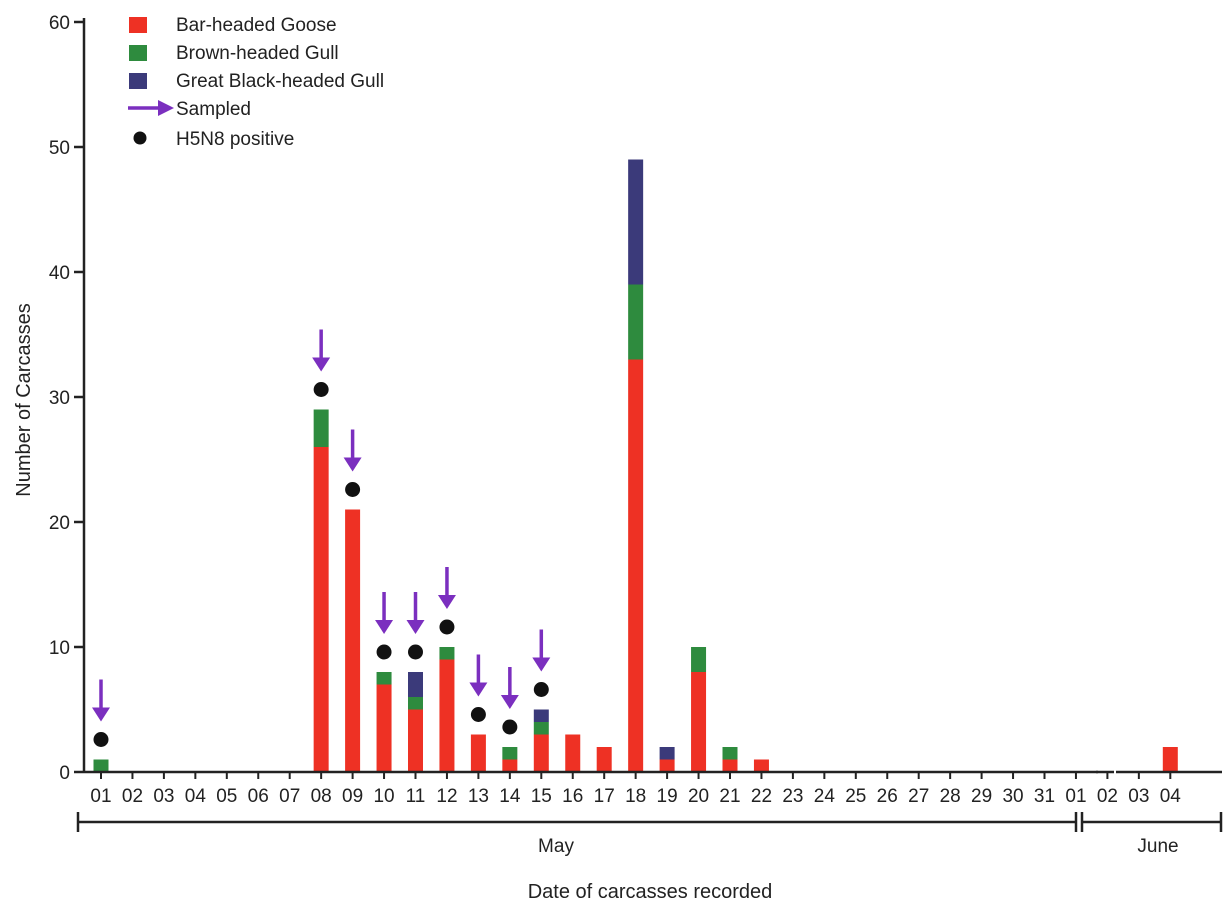 The image size is (1225, 914). Describe the element at coordinates (416, 796) in the screenshot. I see `x-tick-label: 11` at that location.